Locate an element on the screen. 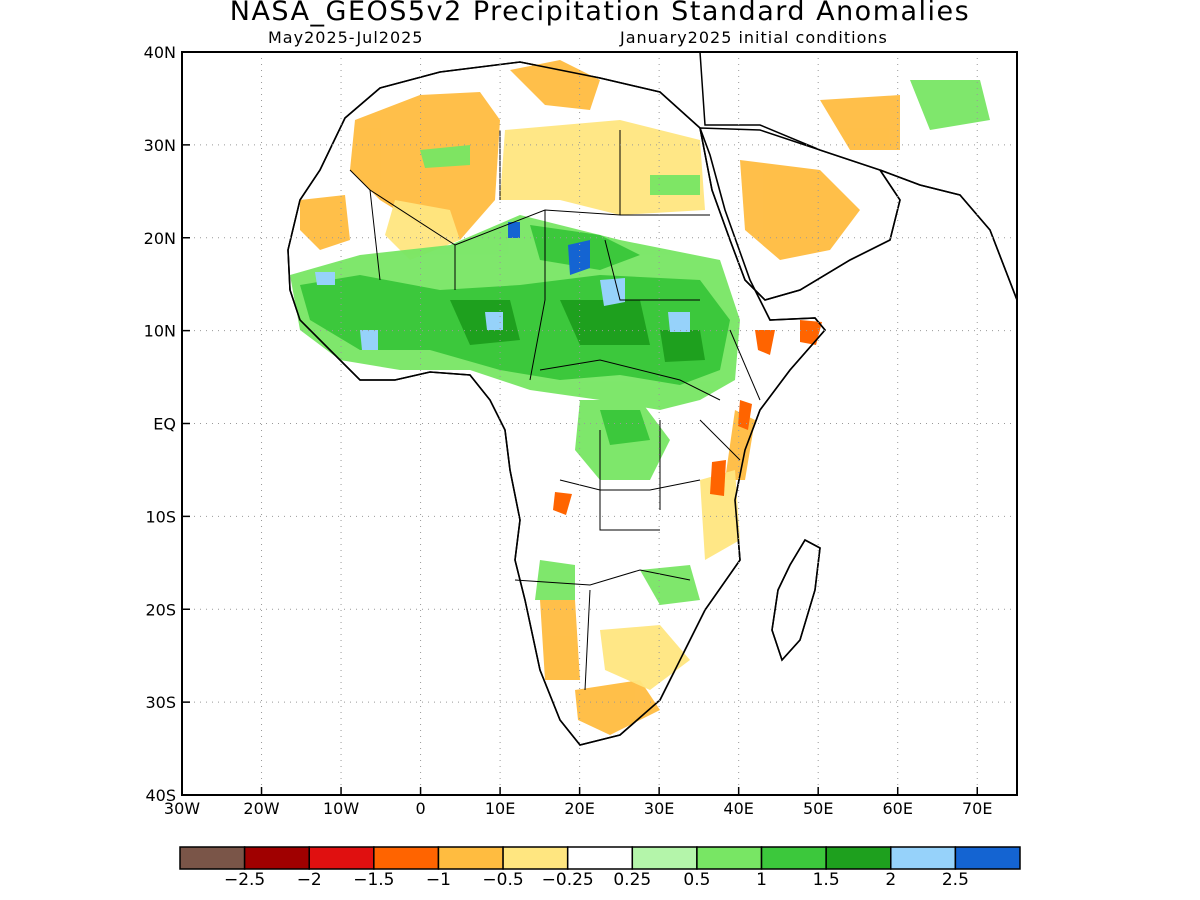 The width and height of the screenshot is (1200, 900). x-tick-label: 10E is located at coordinates (500, 808).